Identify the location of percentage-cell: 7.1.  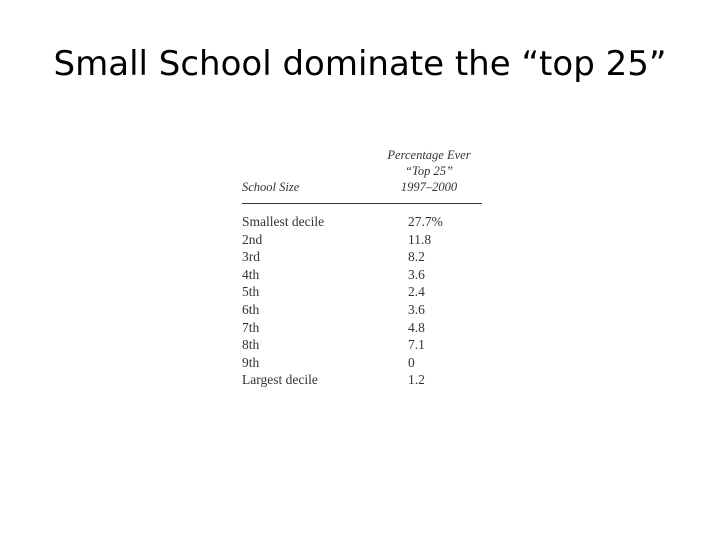
(416, 345).